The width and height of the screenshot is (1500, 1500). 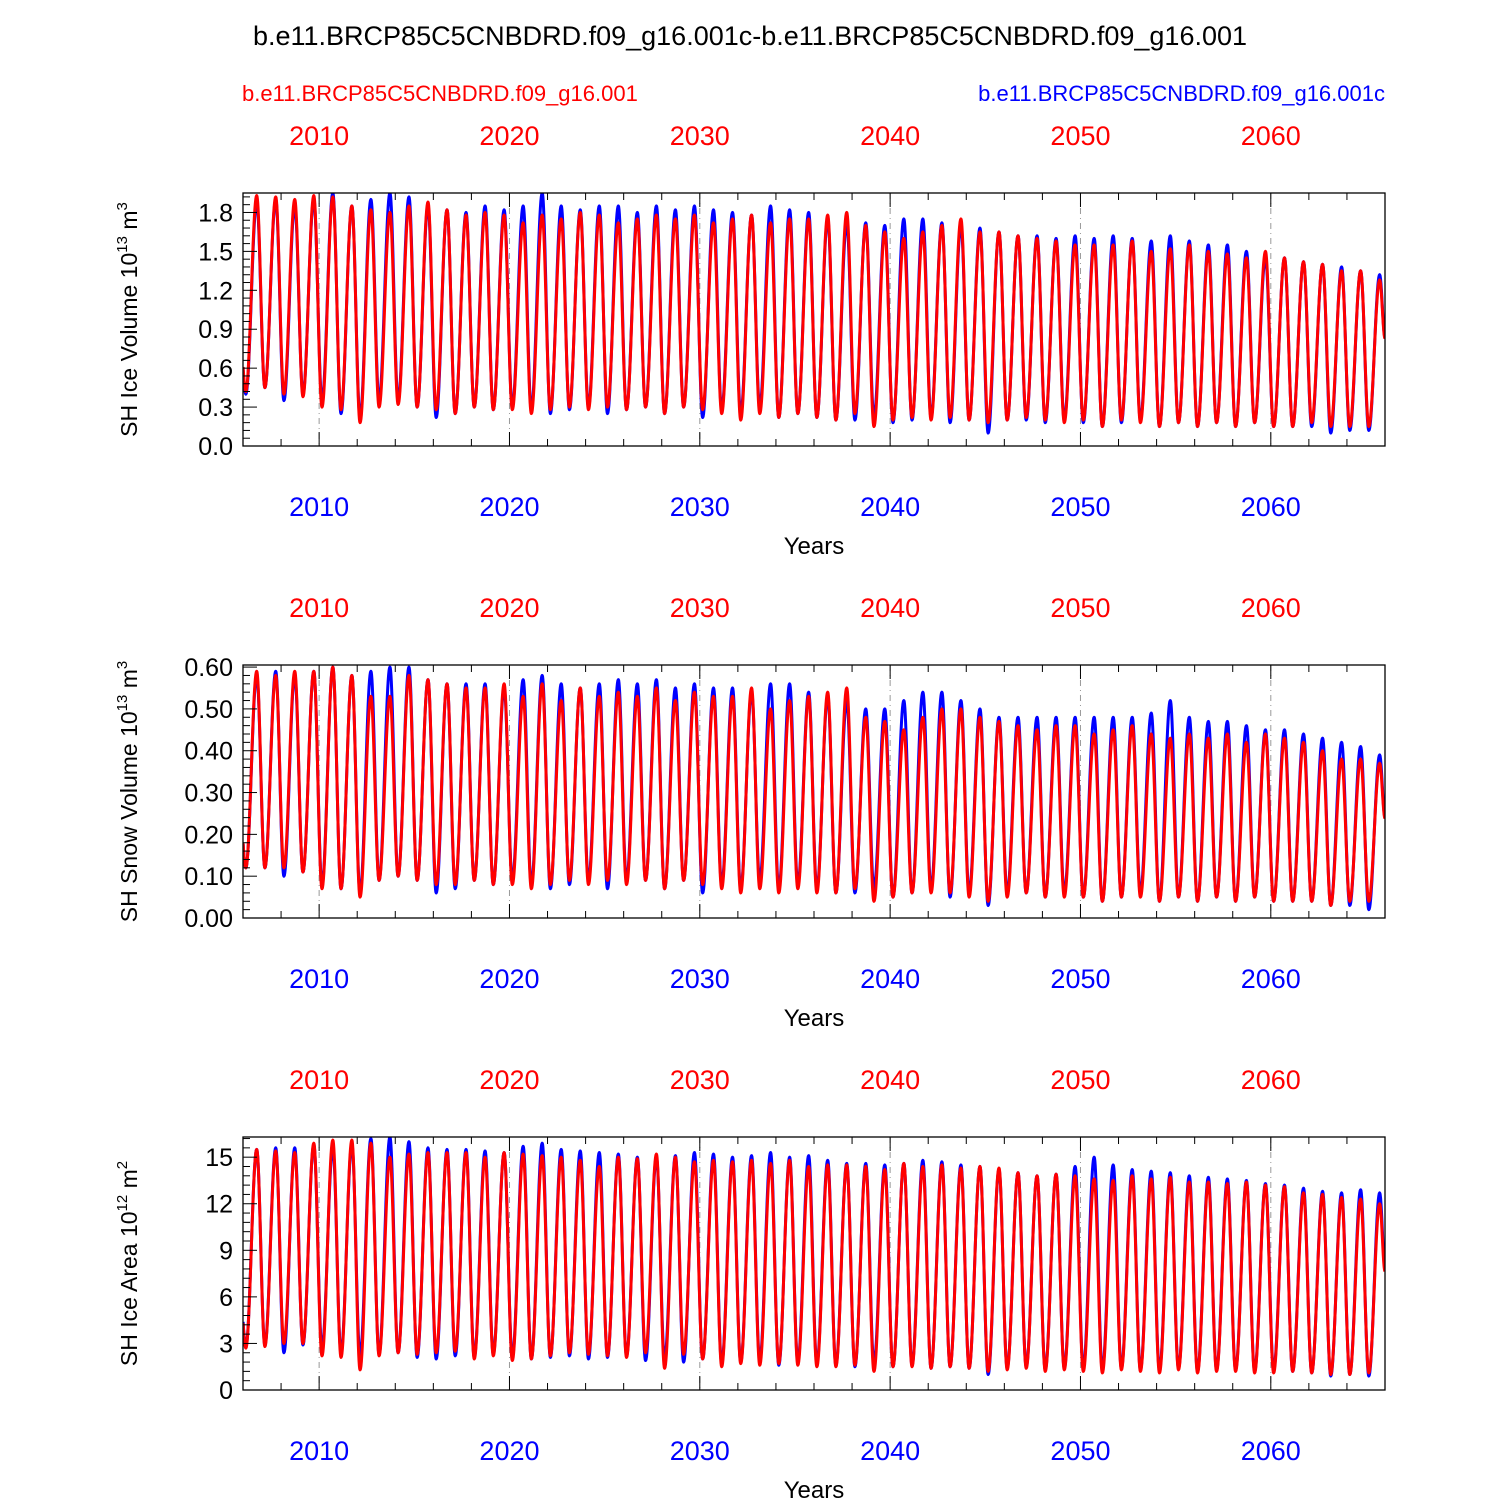 I want to click on y-tick-label: 0.50, so click(x=208, y=710).